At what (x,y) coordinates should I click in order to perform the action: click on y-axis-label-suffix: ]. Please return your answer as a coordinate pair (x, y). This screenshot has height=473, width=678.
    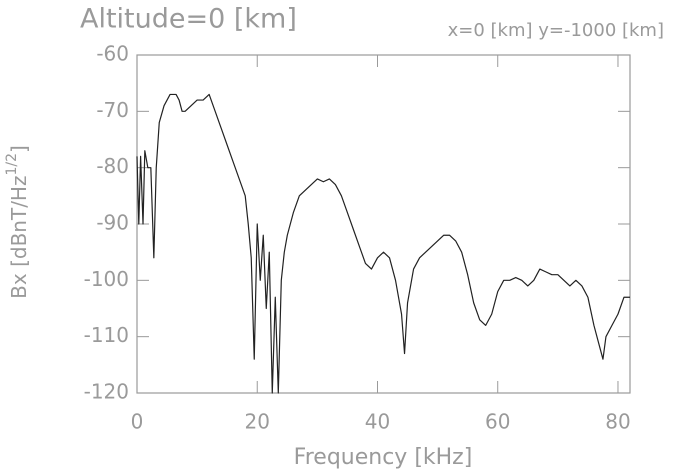
    Looking at the image, I should click on (19, 149).